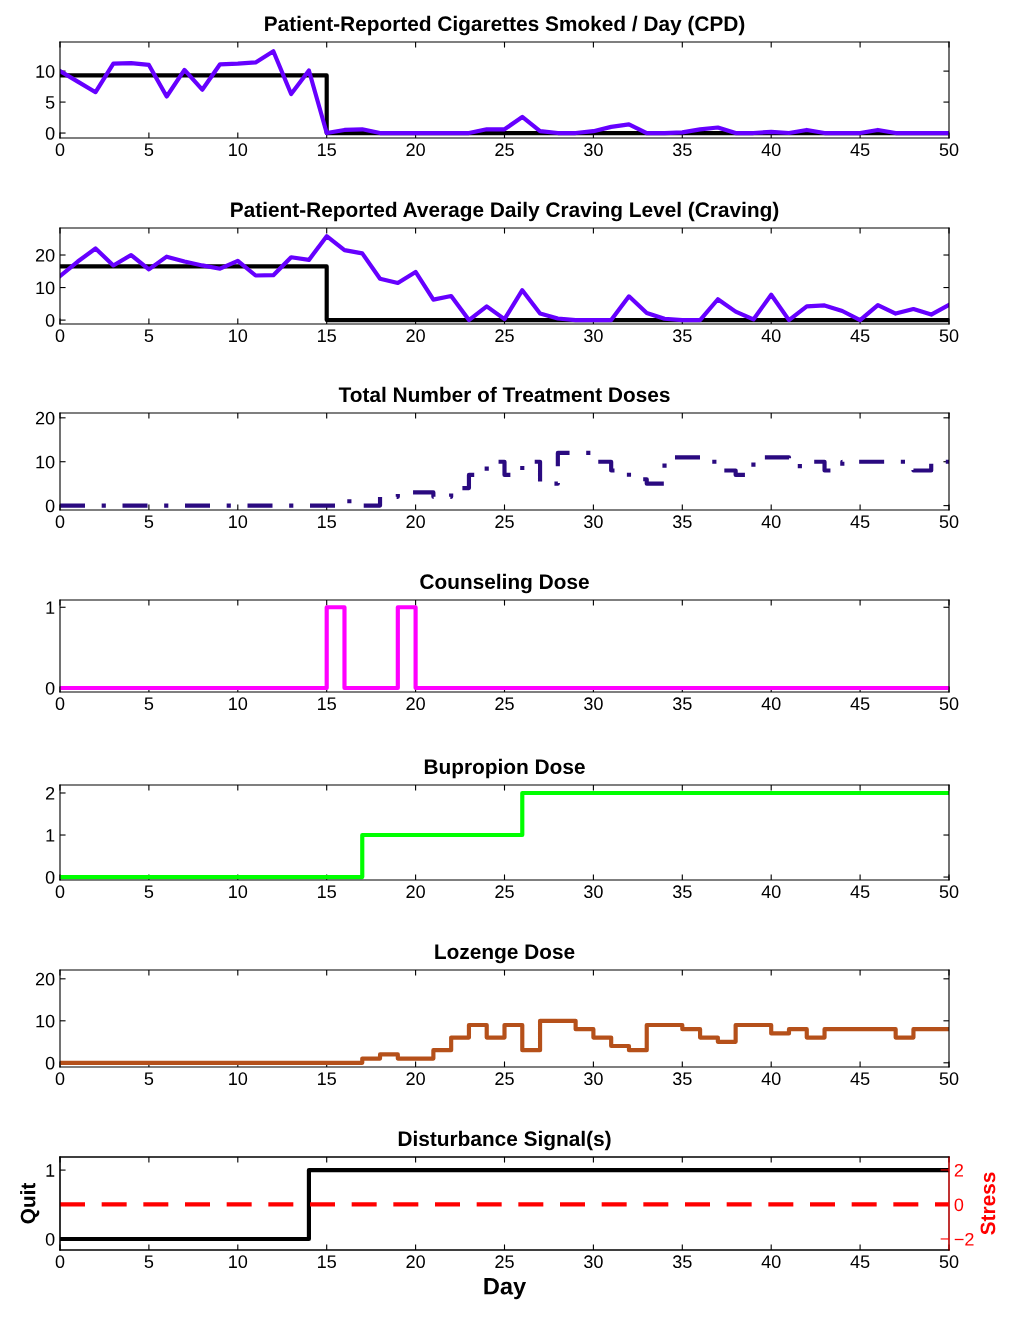 The width and height of the screenshot is (1009, 1317). I want to click on y2-axis-title: Stress, so click(988, 1203).